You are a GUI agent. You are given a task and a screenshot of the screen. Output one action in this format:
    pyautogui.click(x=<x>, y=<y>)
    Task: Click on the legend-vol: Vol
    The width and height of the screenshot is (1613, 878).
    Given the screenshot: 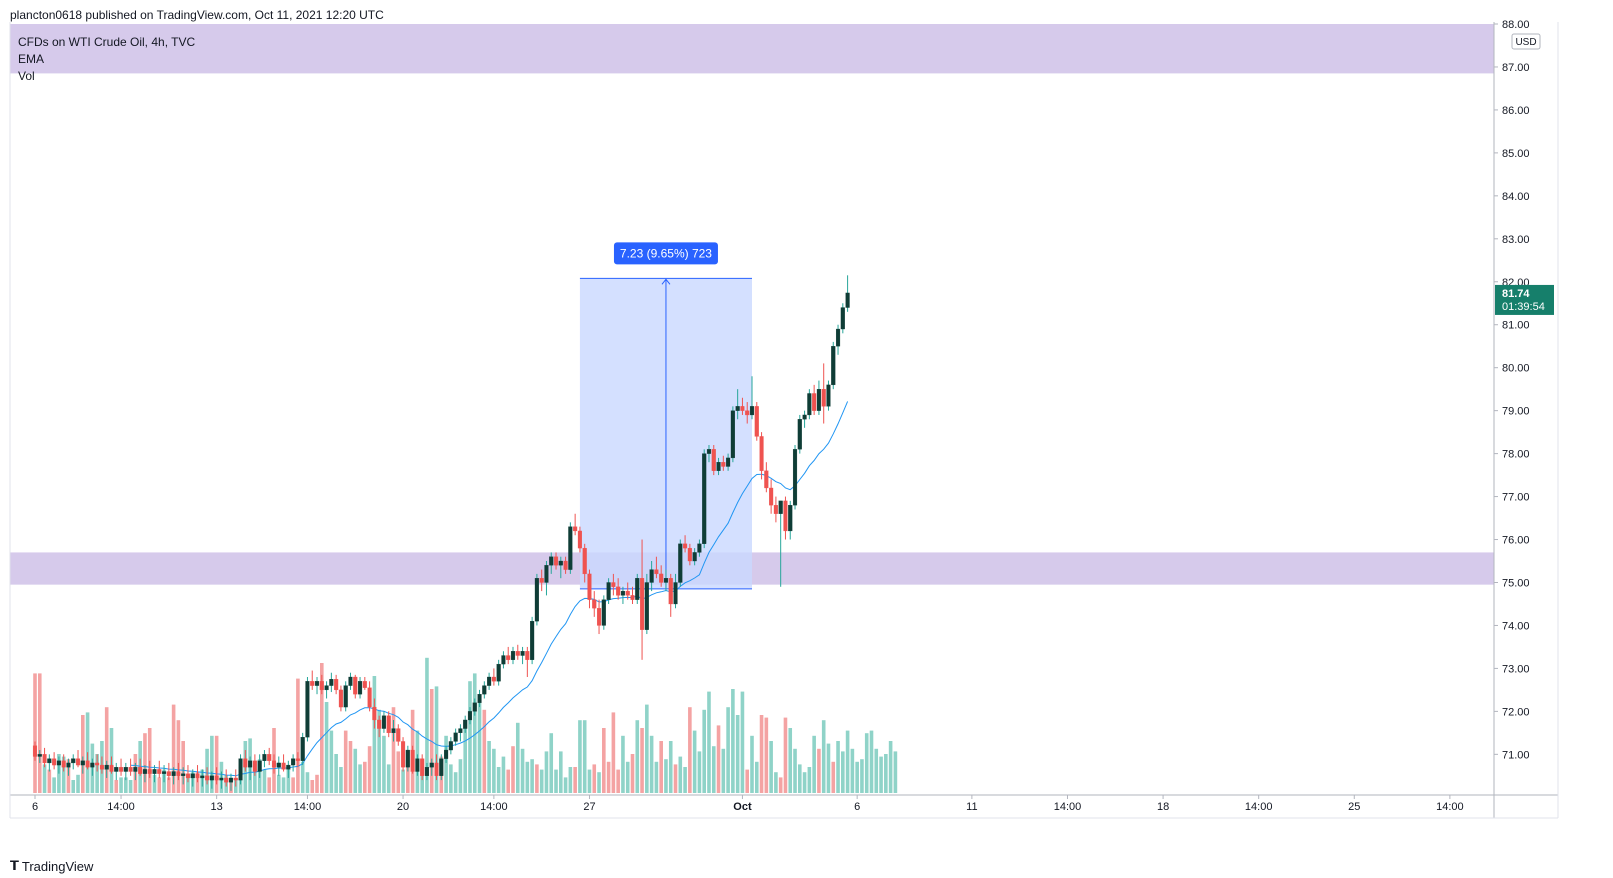 What is the action you would take?
    pyautogui.click(x=26, y=76)
    